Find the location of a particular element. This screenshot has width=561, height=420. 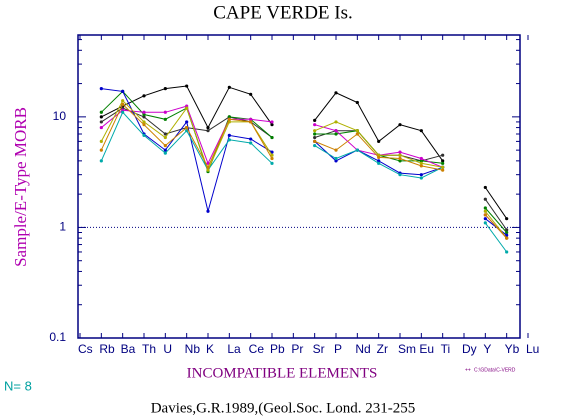

x-tick-label: Pb is located at coordinates (277, 349).